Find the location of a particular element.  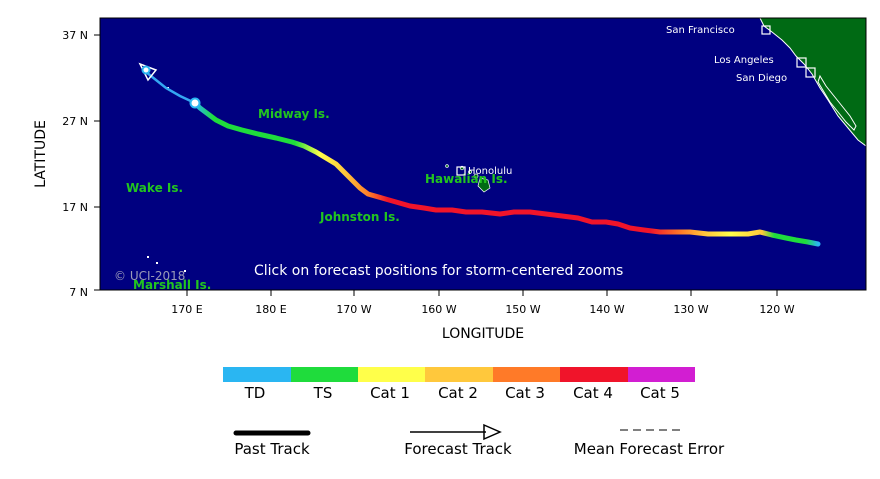

legend-swatch-cat3 is located at coordinates (526, 374).